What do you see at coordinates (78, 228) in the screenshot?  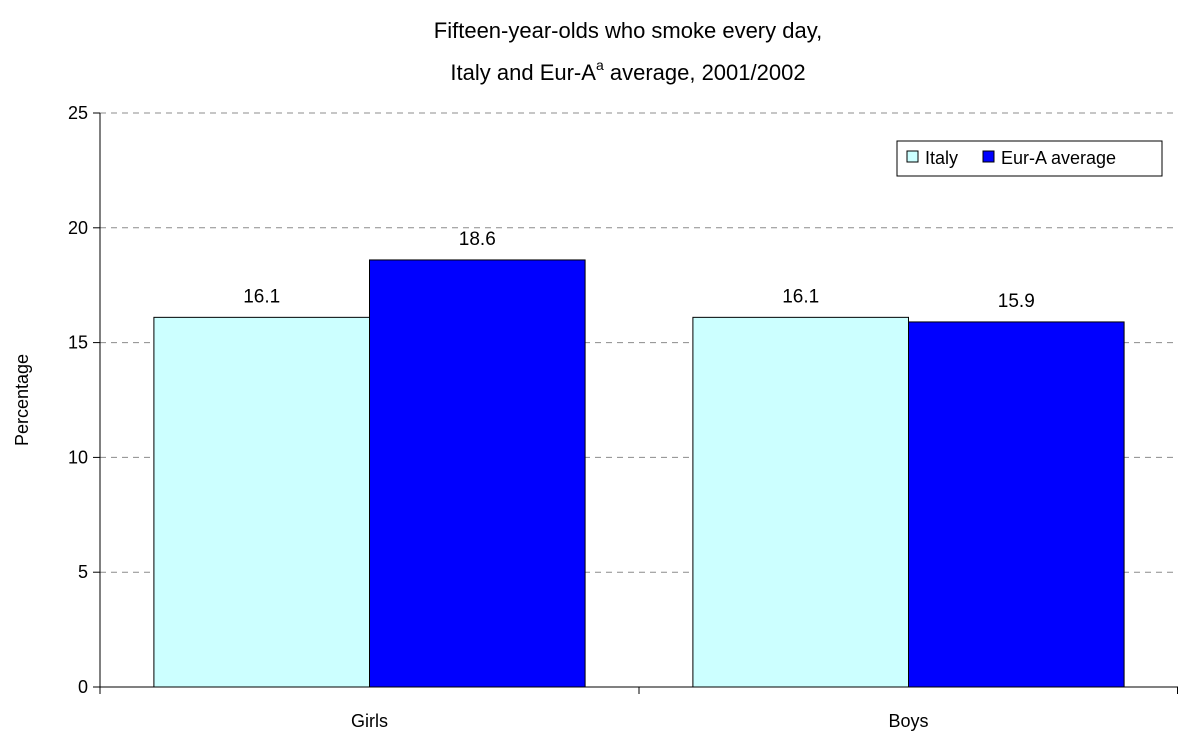 I see `y-tick-label-4: 20` at bounding box center [78, 228].